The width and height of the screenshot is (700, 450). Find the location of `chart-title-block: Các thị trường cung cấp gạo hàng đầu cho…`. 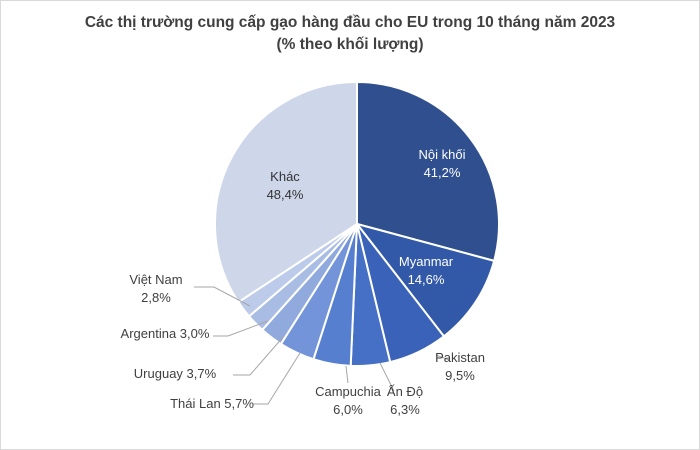

chart-title-block: Các thị trường cung cấp gạo hàng đầu cho… is located at coordinates (350, 34).